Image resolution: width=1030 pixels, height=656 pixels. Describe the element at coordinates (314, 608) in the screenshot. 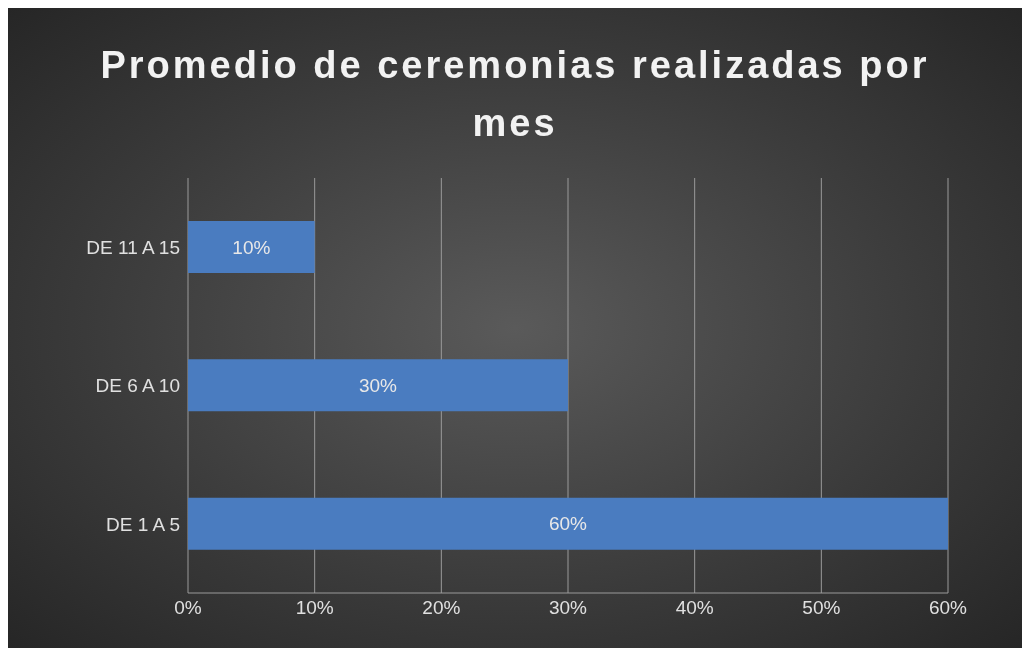

I see `x-tick-label: 10%` at that location.